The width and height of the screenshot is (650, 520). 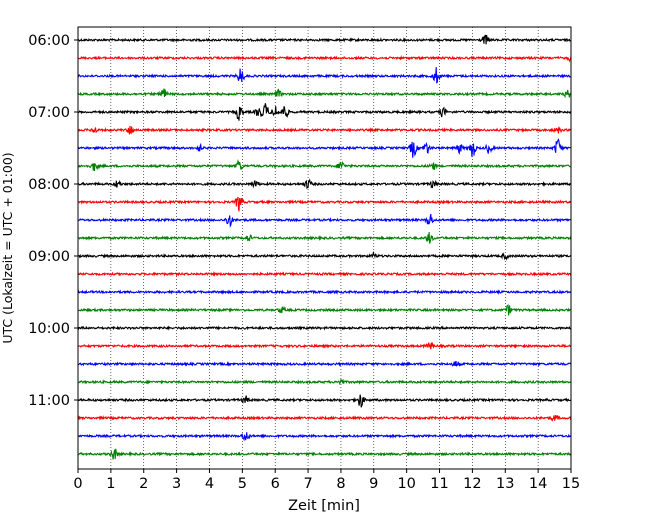 I want to click on x-axis-title: Zeit [min], so click(x=324, y=506).